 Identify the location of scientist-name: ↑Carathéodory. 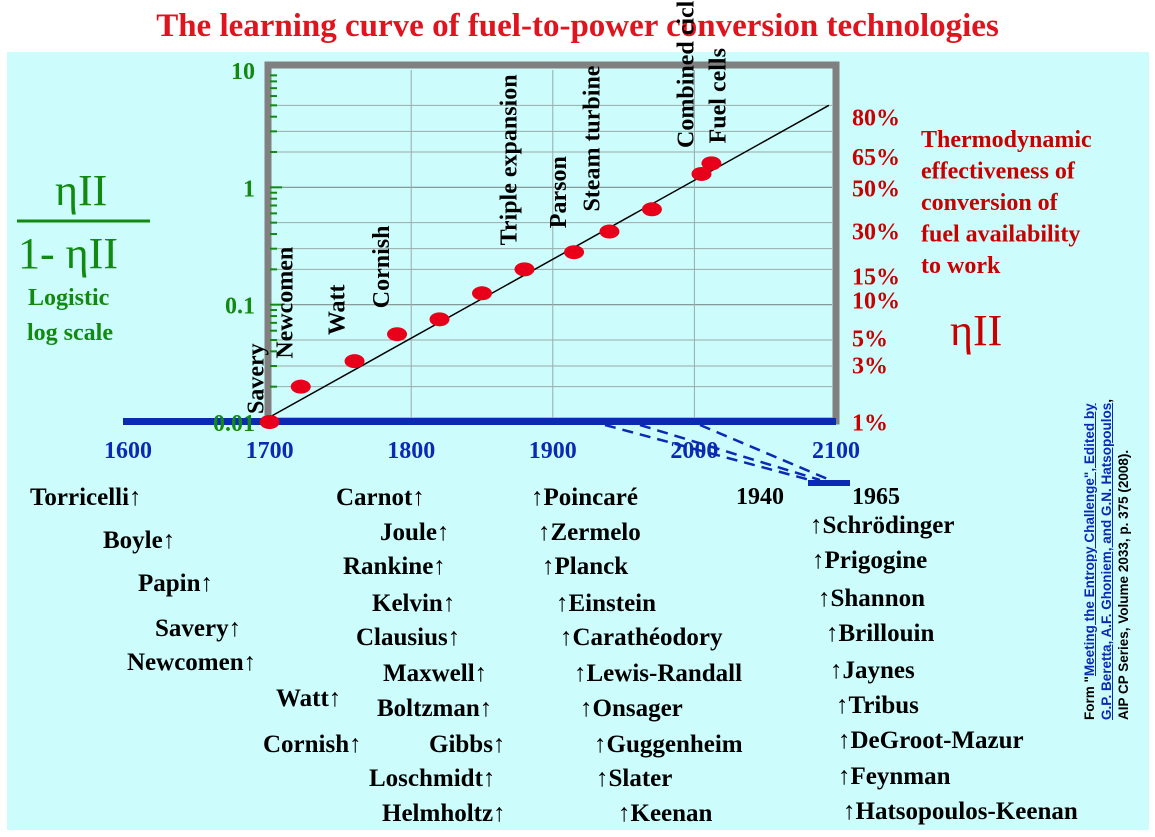
(641, 637).